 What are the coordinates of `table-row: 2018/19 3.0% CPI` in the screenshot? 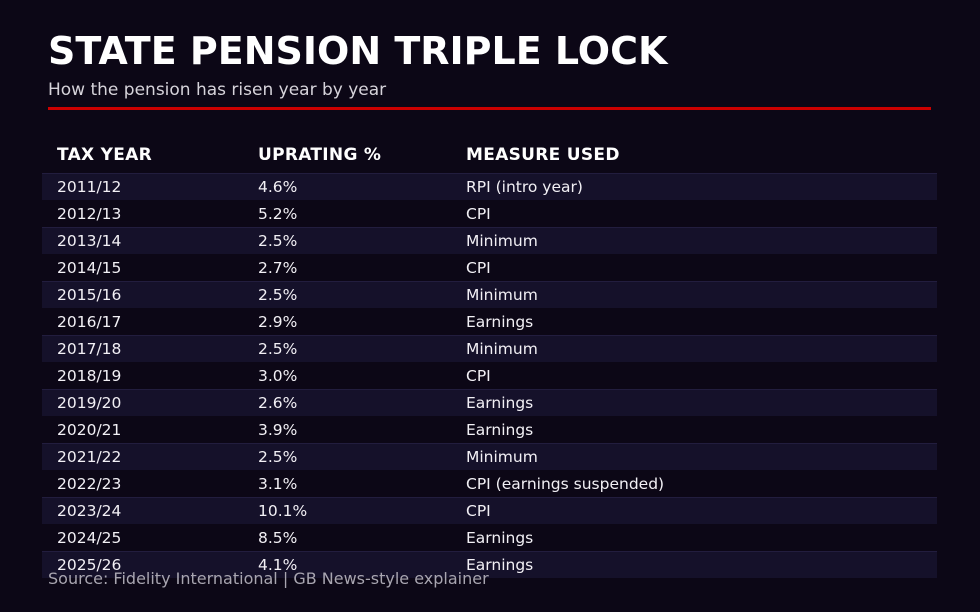 It's located at (489, 375).